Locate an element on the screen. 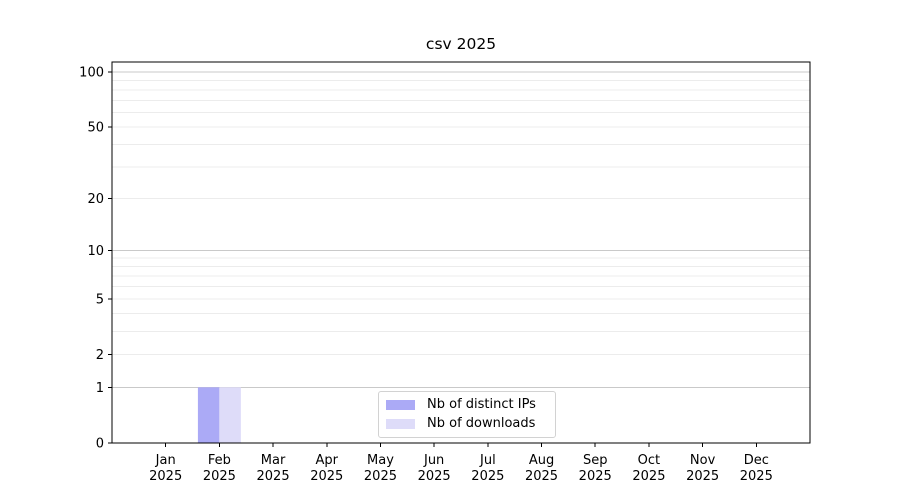  x-tick-label-month: Feb is located at coordinates (219, 460).